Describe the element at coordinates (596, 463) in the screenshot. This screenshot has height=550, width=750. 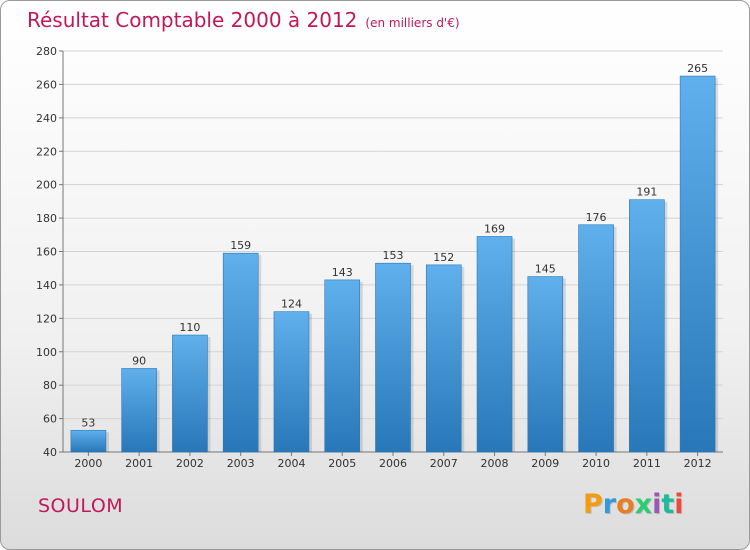
I see `x-tick-label-2010: 2010` at that location.